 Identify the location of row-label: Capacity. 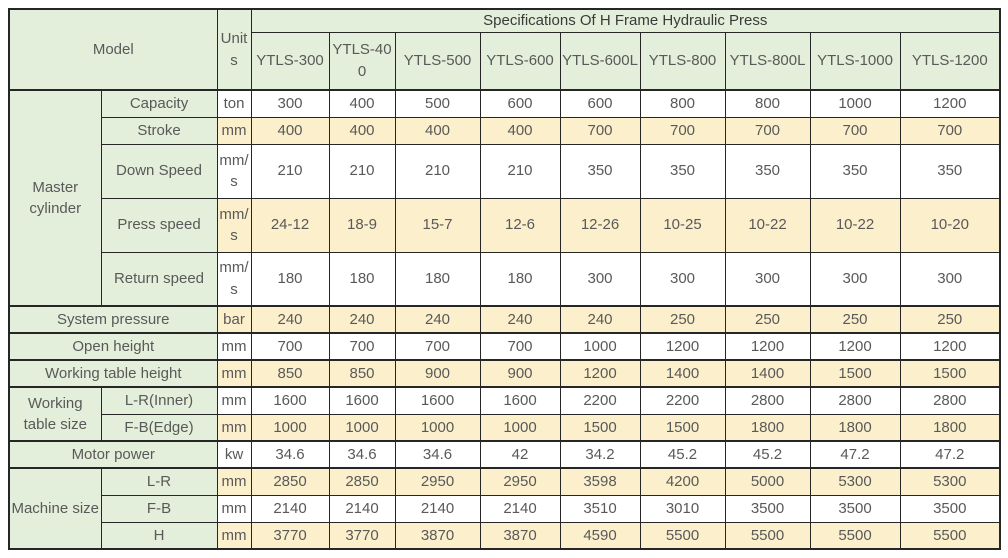
(159, 103).